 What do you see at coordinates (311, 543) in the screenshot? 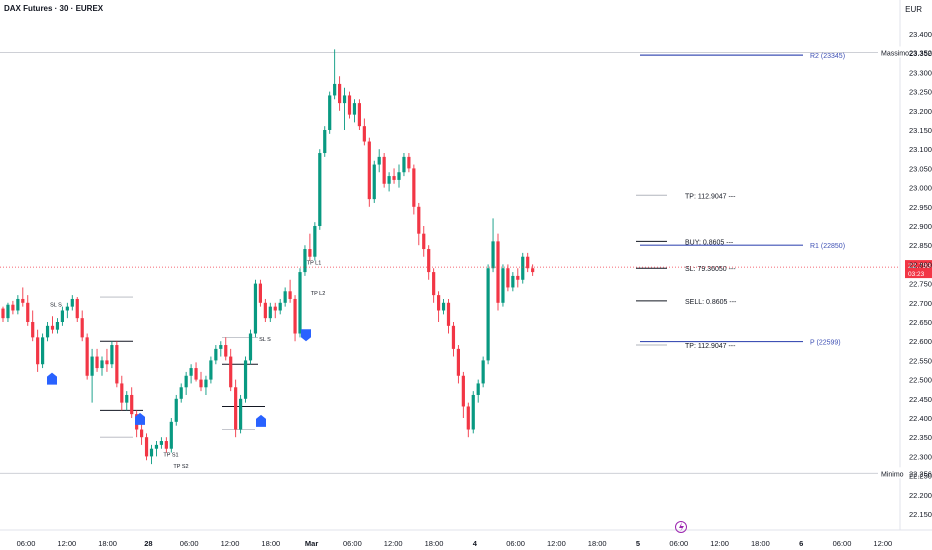
I see `x-tick-label: Mar` at bounding box center [311, 543].